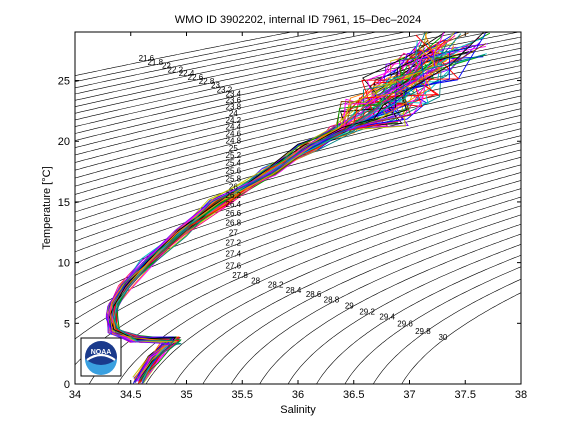  Describe the element at coordinates (234, 265) in the screenshot. I see `contour-label: 27.6` at that location.